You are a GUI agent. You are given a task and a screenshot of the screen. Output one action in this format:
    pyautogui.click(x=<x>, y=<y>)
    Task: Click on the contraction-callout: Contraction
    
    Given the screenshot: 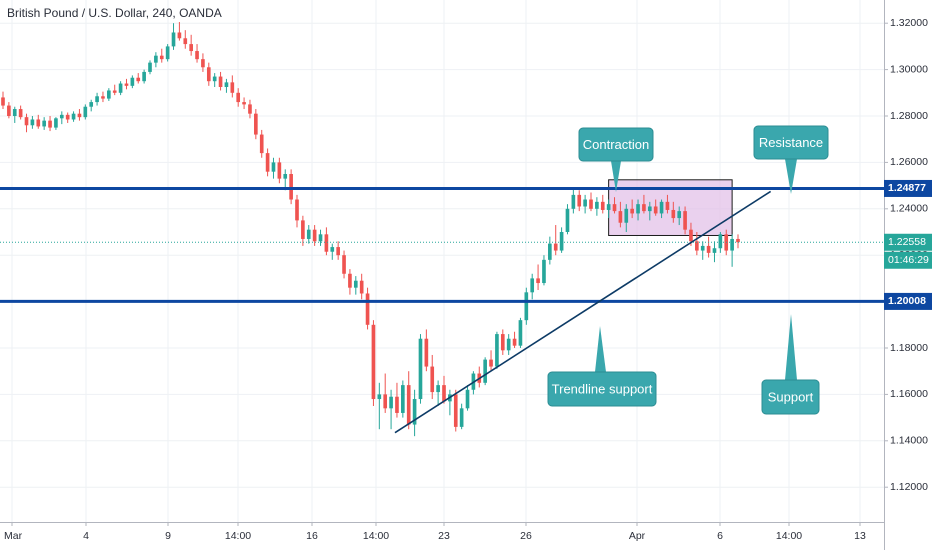 What is the action you would take?
    pyautogui.click(x=616, y=159)
    